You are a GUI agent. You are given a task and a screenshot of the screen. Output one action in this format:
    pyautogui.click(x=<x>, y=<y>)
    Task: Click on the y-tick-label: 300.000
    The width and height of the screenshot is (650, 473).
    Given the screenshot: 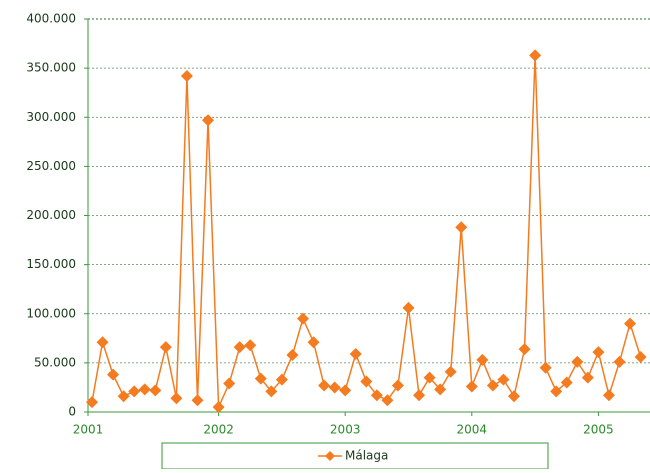 What is the action you would take?
    pyautogui.click(x=51, y=117)
    